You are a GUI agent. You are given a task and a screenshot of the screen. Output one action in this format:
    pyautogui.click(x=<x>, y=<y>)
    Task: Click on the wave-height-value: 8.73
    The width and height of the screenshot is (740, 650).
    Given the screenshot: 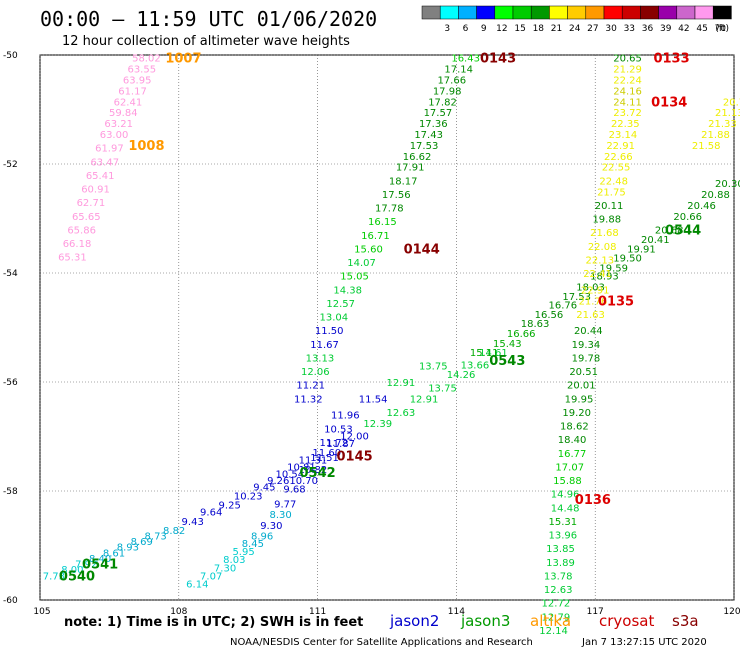 What is the action you would take?
    pyautogui.click(x=156, y=537)
    